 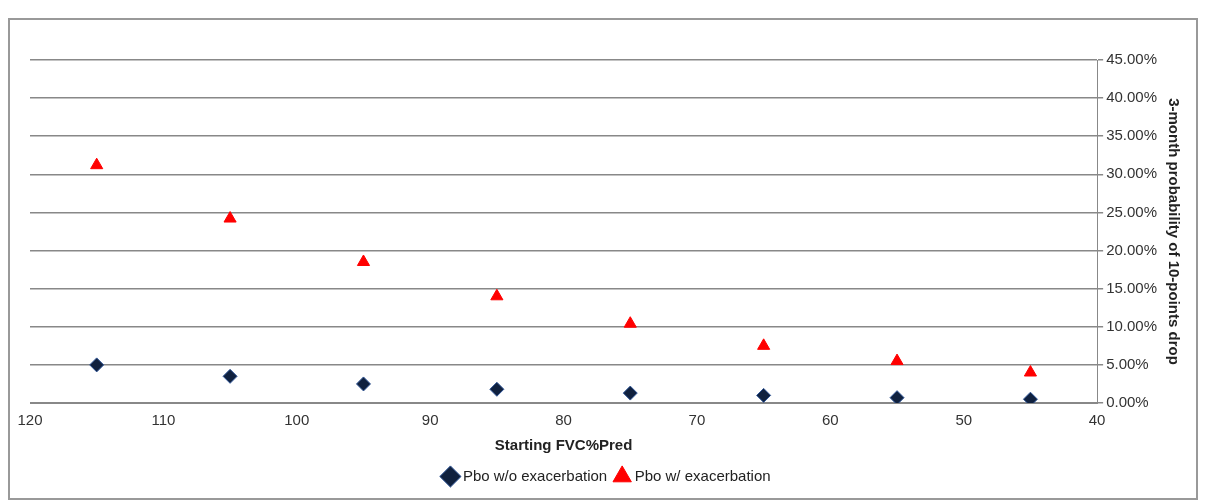 I want to click on y-tick-label: 10.00%, so click(x=1131, y=325).